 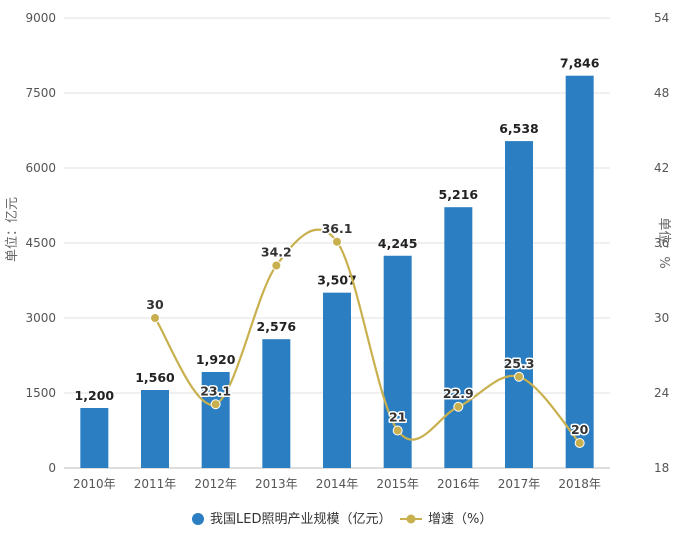 I want to click on y-tick-label: 3000, so click(x=40, y=318).